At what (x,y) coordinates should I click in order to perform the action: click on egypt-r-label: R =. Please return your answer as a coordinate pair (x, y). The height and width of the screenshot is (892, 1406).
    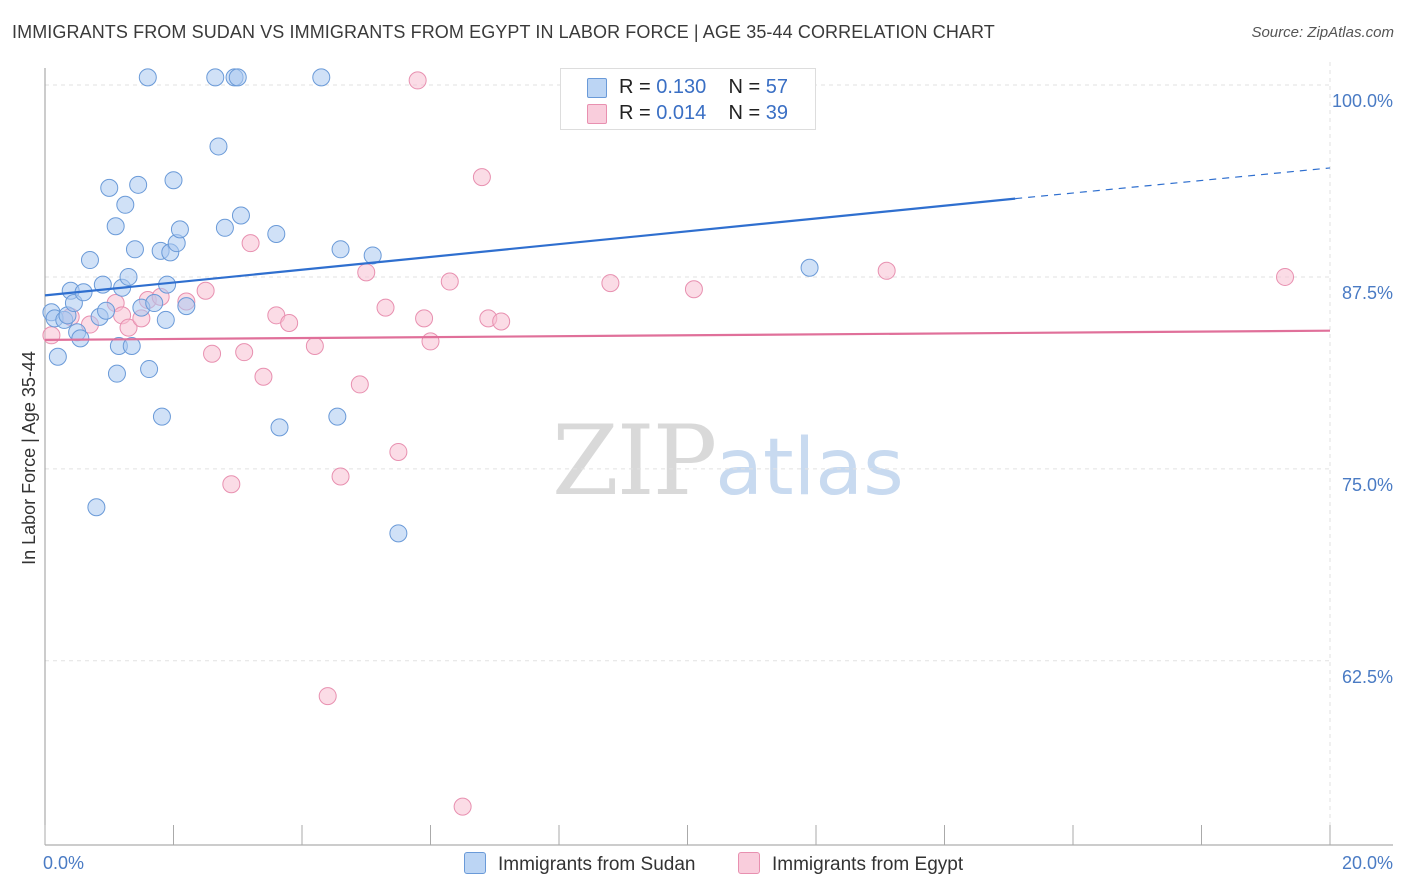
    Looking at the image, I should click on (638, 113).